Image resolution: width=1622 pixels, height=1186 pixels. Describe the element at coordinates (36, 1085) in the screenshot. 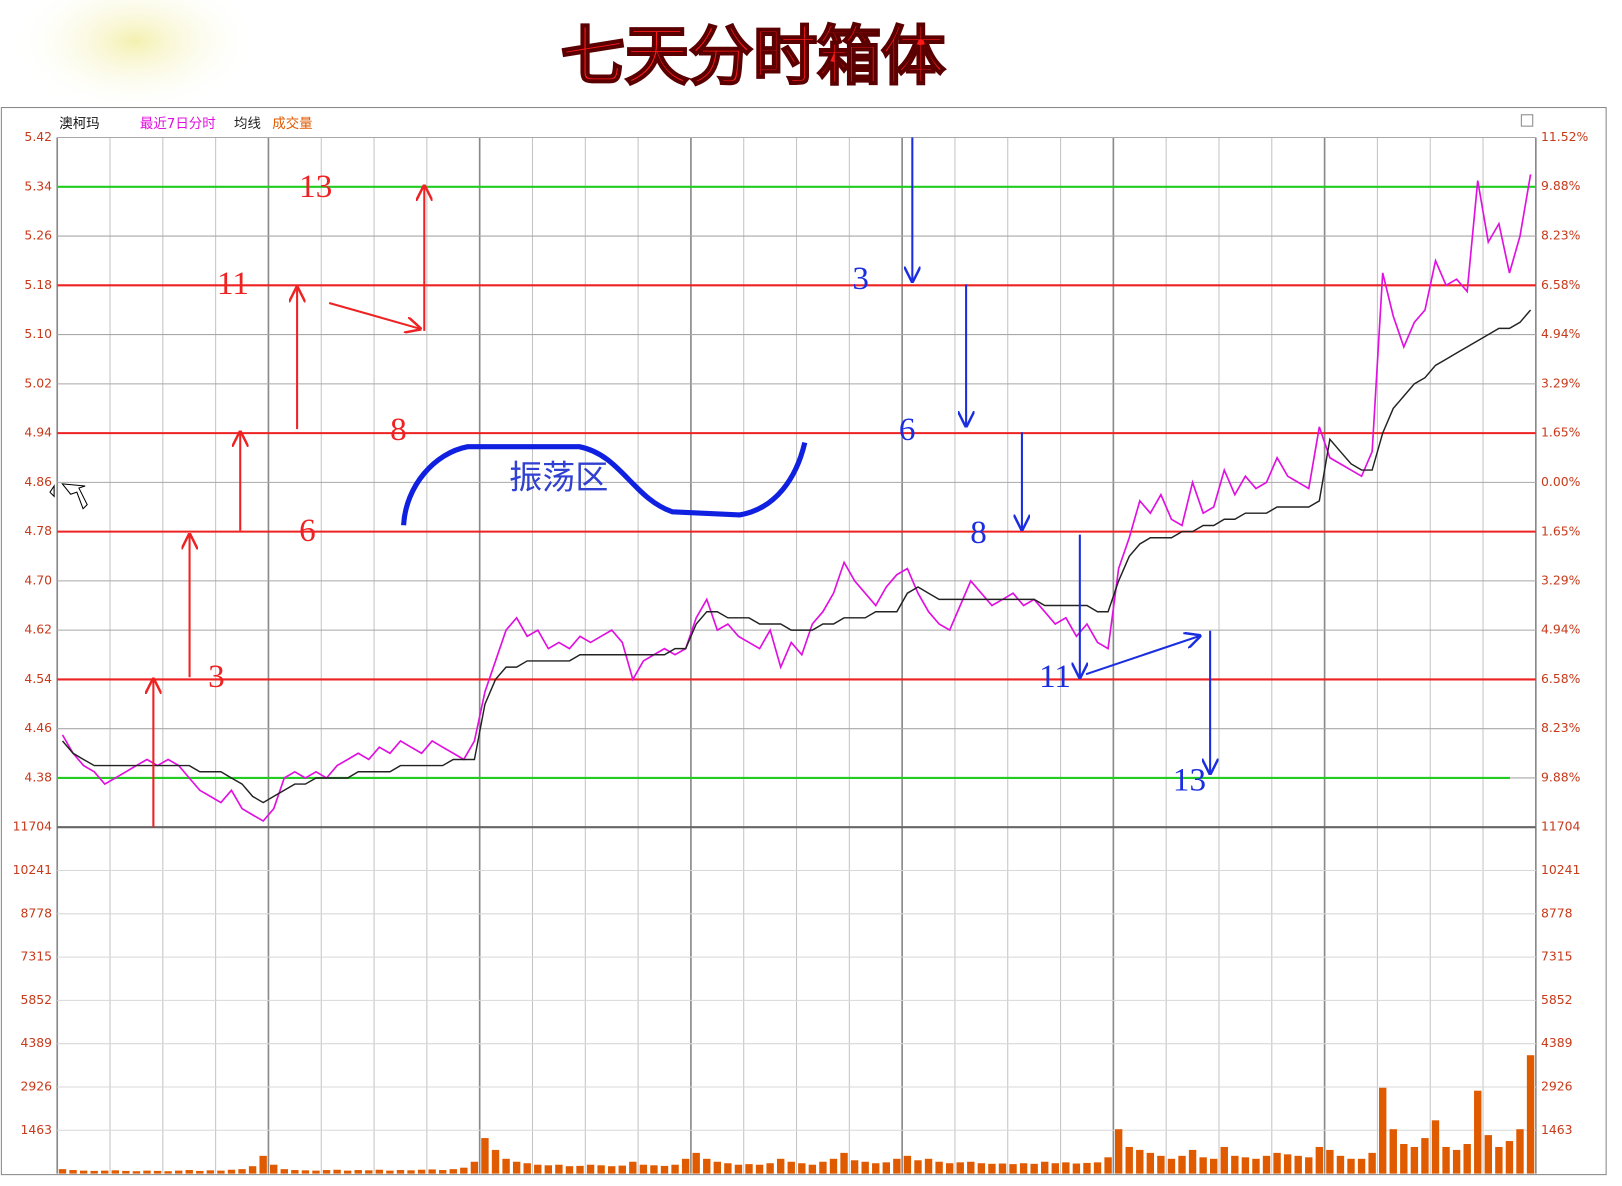

I see `volume-tick-label: 2926` at that location.